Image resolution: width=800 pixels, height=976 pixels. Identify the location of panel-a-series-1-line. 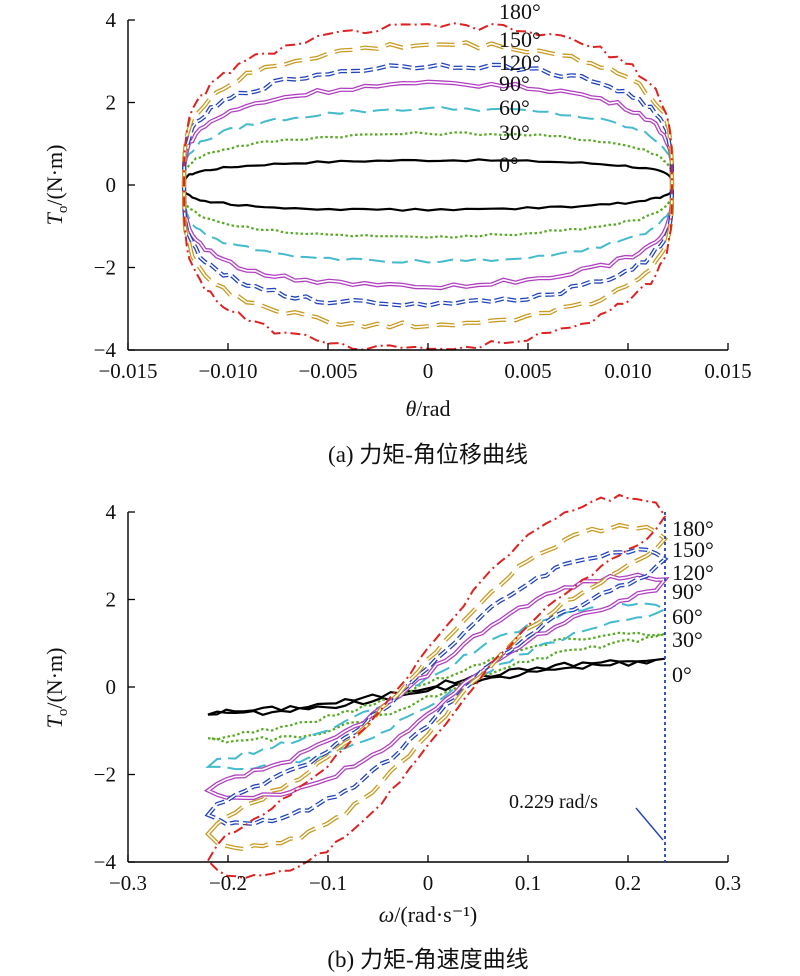
(428, 185).